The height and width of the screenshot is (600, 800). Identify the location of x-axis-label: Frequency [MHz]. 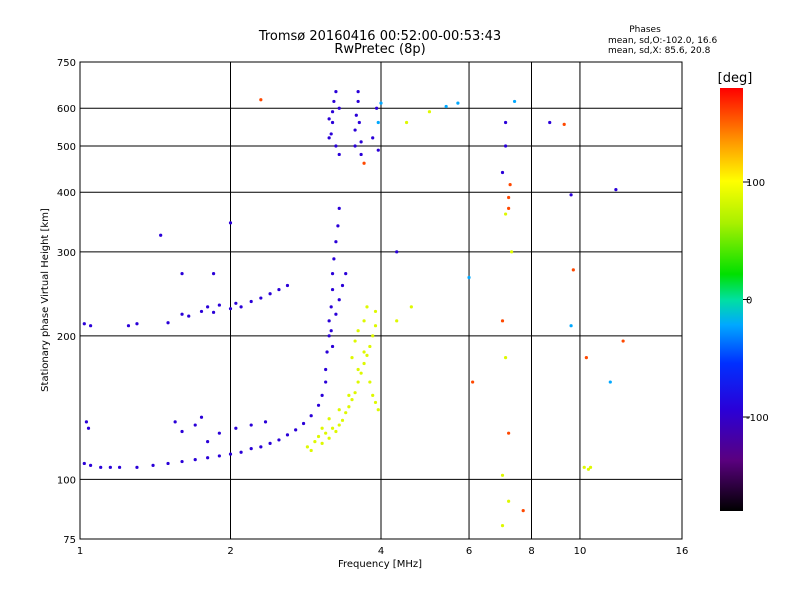
(380, 564).